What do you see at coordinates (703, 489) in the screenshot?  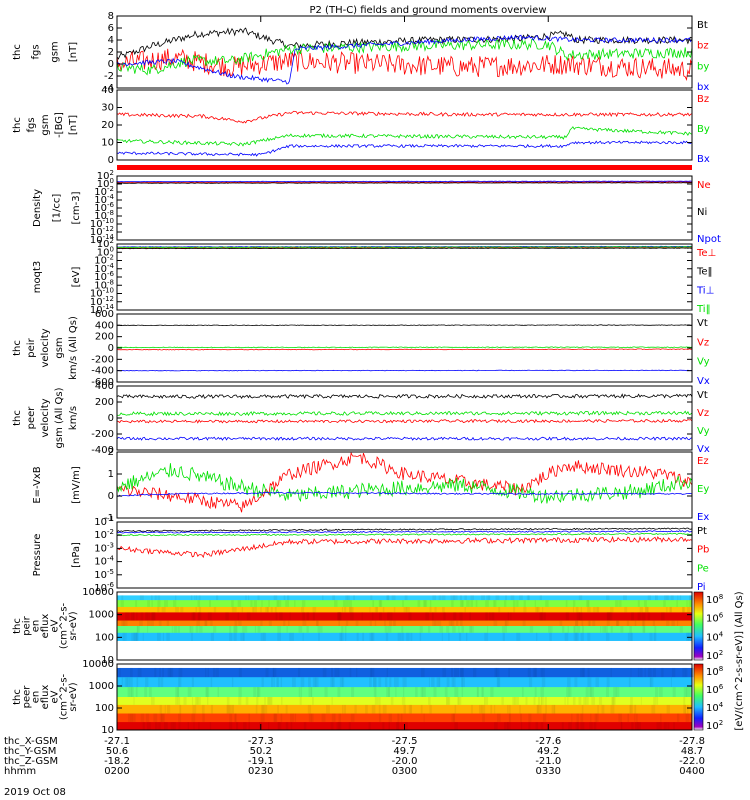 I see `legend-entry: Ey` at bounding box center [703, 489].